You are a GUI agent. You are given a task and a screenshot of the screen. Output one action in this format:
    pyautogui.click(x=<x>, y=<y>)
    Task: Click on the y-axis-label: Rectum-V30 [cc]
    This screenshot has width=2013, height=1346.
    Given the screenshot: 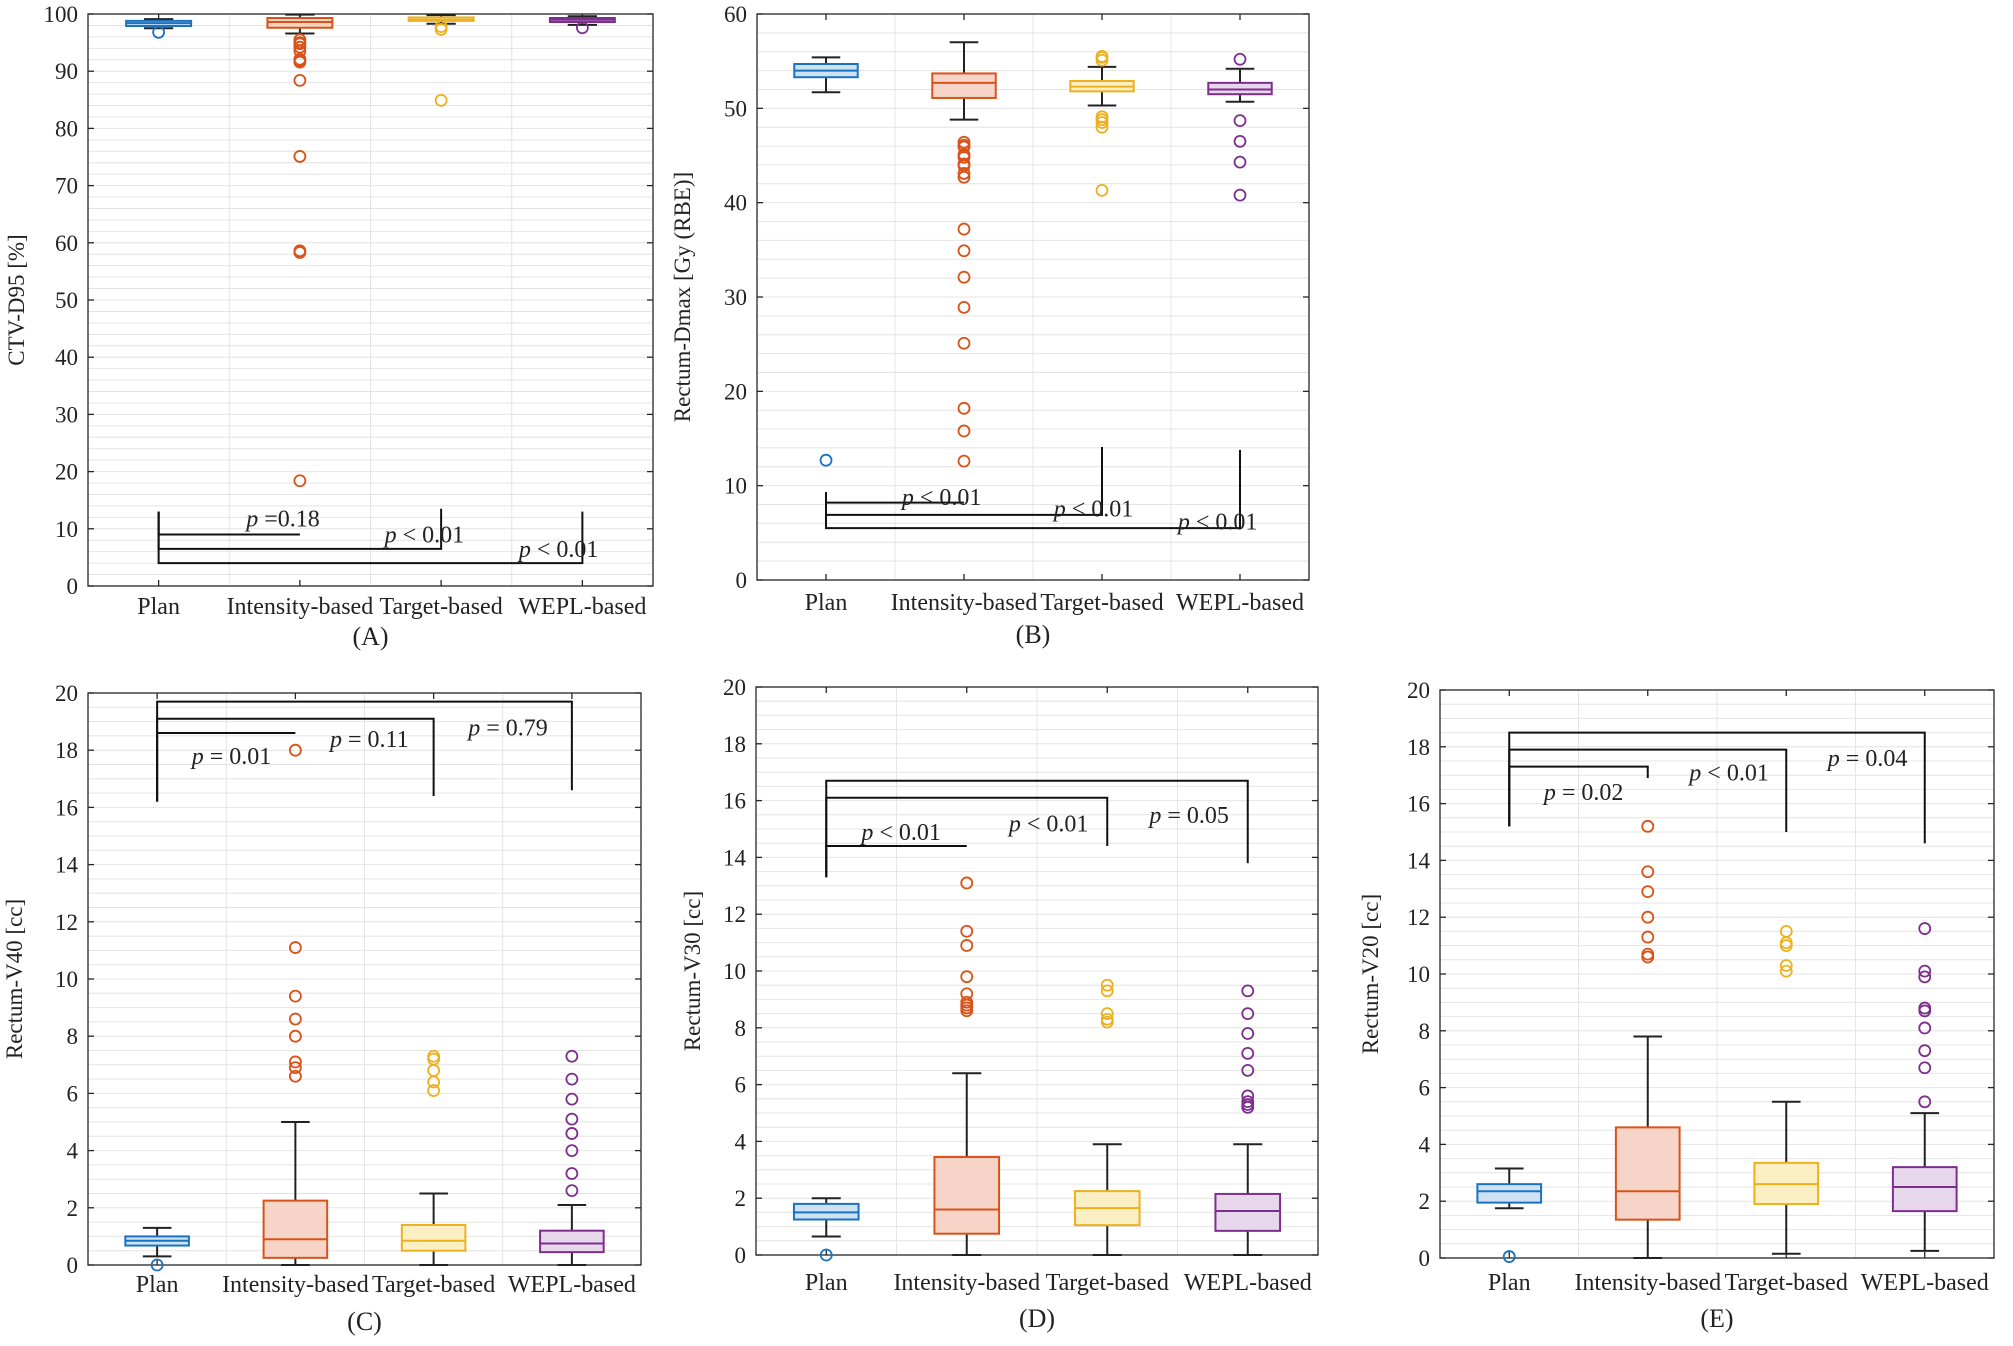 What is the action you would take?
    pyautogui.click(x=692, y=971)
    